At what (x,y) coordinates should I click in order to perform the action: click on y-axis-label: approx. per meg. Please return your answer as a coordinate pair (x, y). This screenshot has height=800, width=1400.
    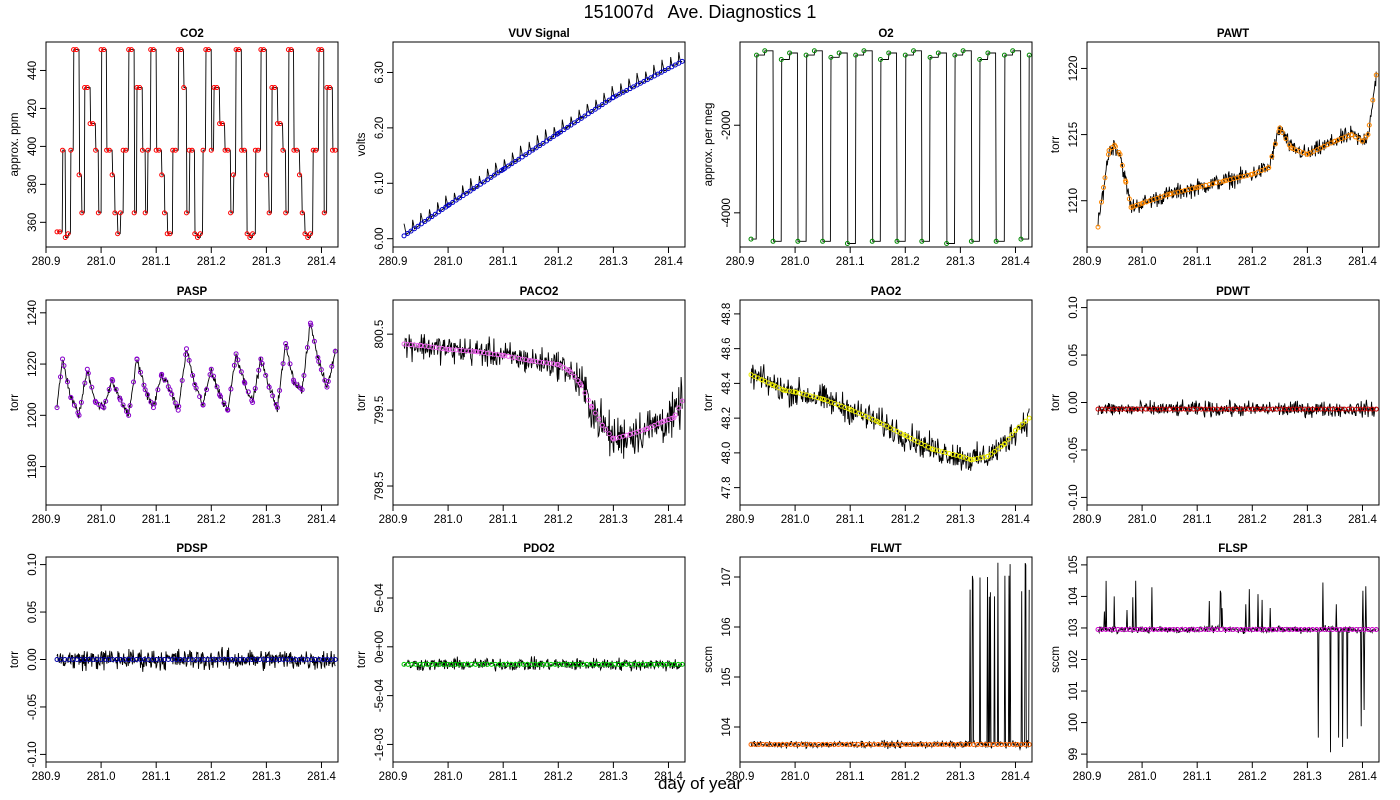
    Looking at the image, I should click on (709, 145).